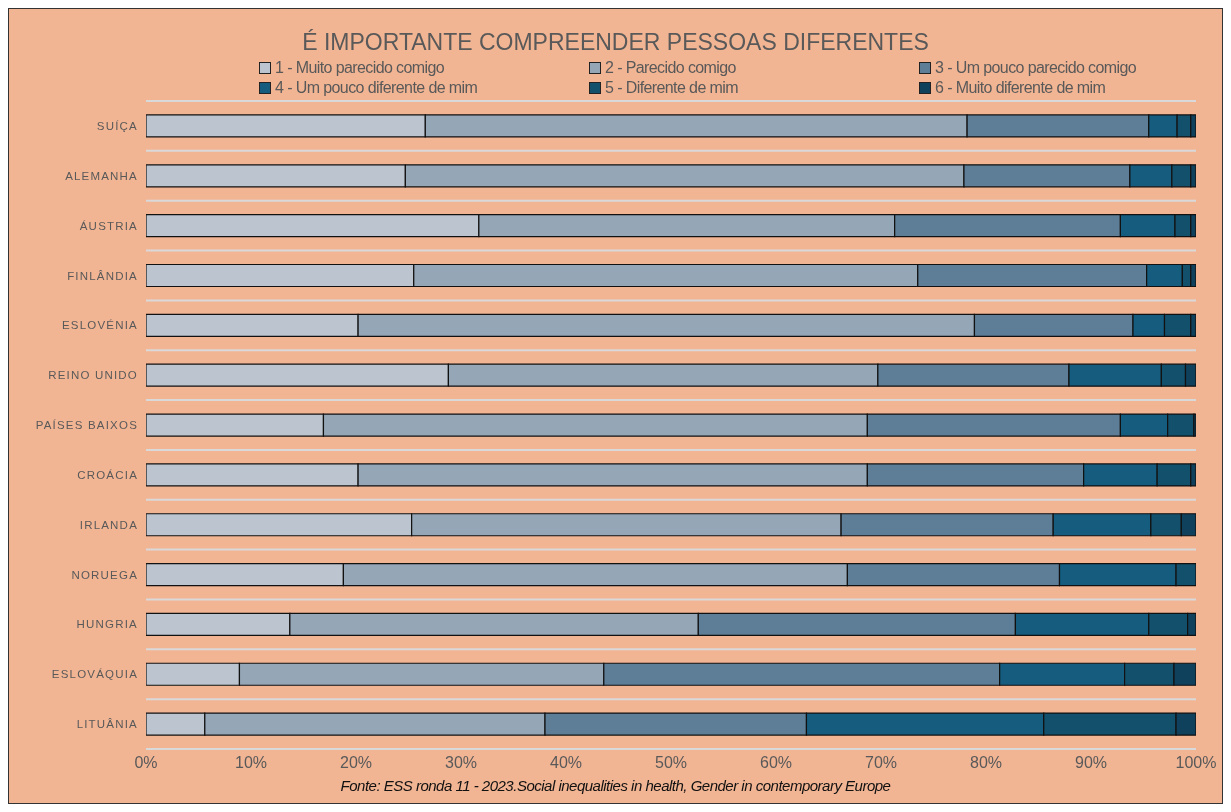 The height and width of the screenshot is (812, 1231). What do you see at coordinates (1091, 763) in the screenshot?
I see `x-tick-label: 90%` at bounding box center [1091, 763].